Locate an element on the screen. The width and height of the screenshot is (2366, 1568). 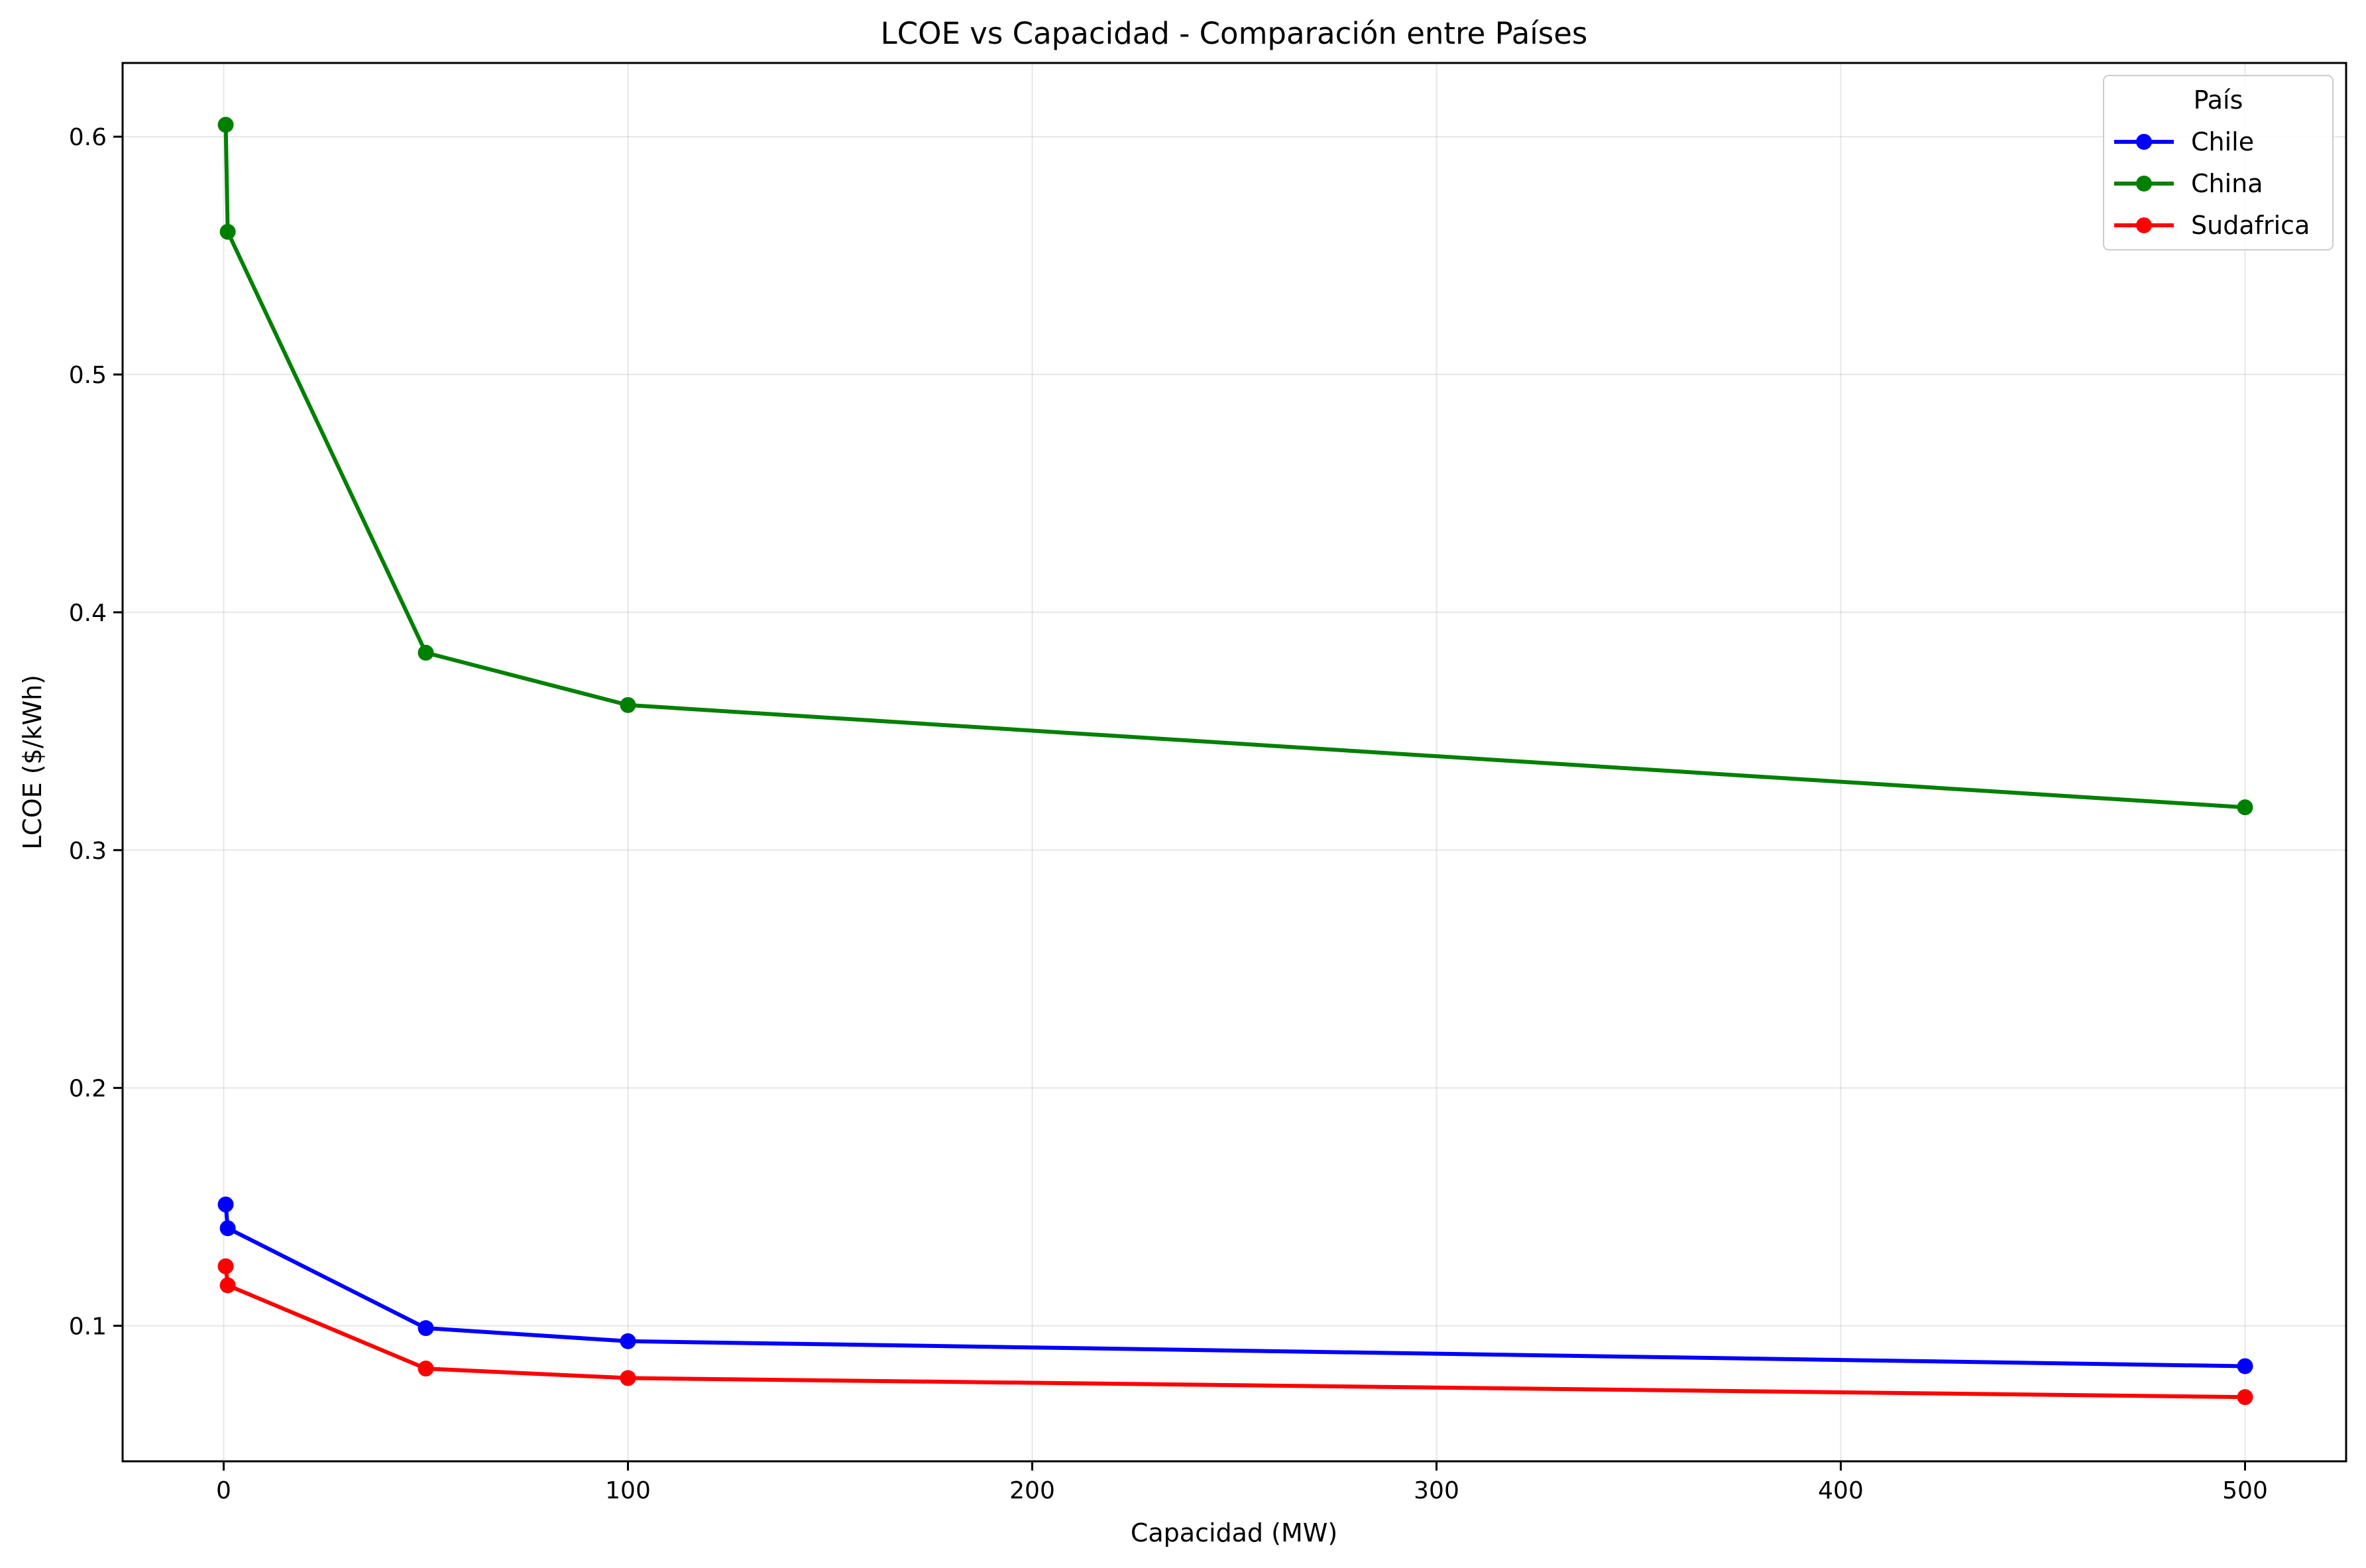
y-tick-label: 0.2 is located at coordinates (88, 1089).